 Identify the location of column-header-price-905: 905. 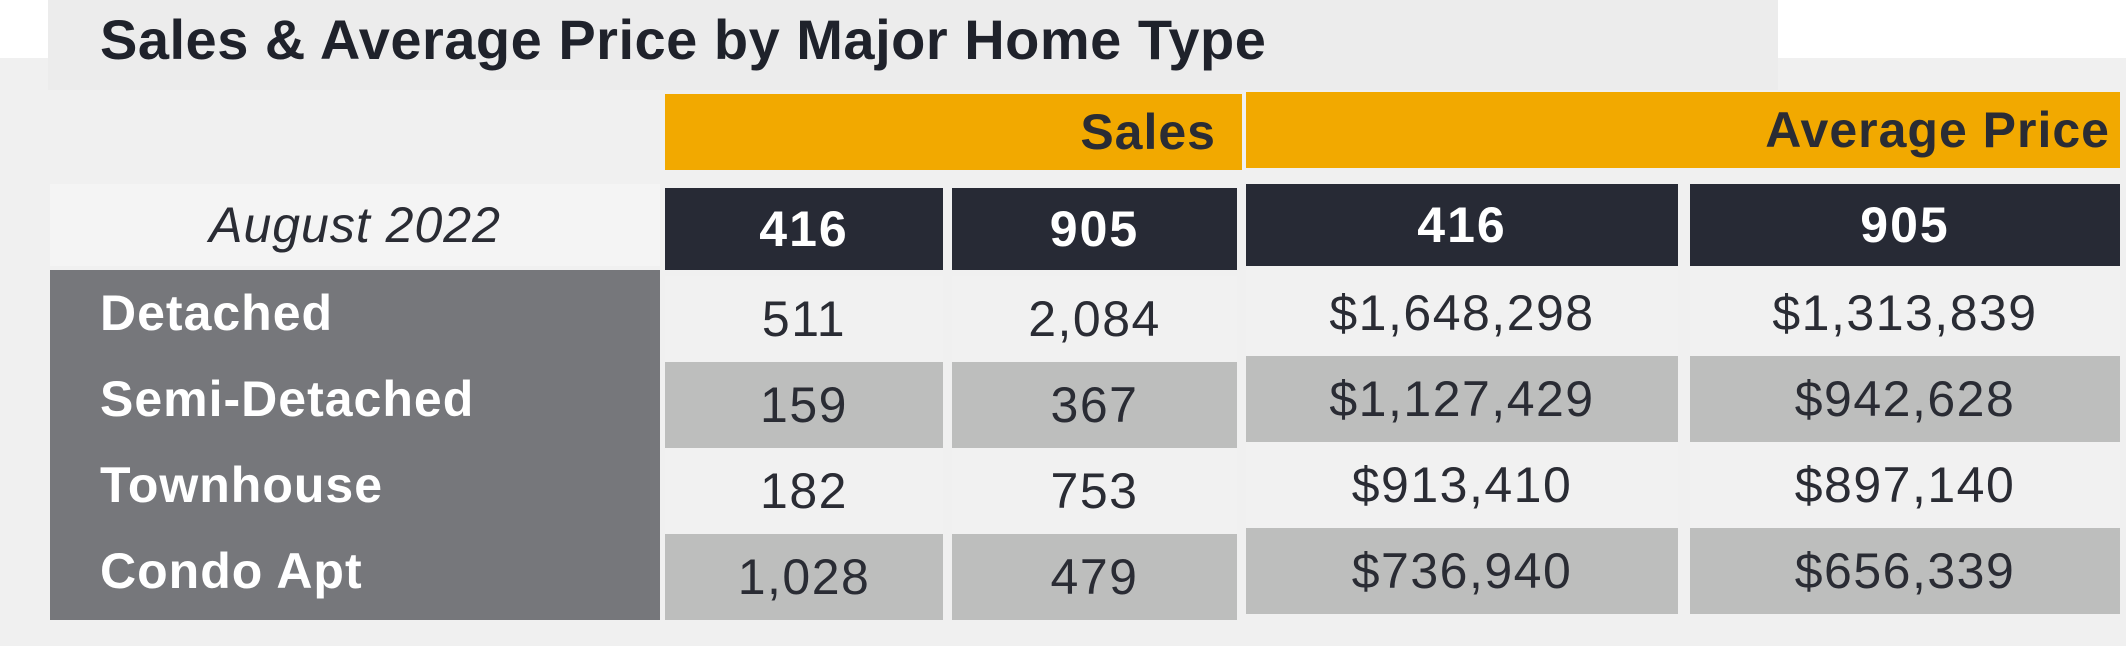
(1905, 225).